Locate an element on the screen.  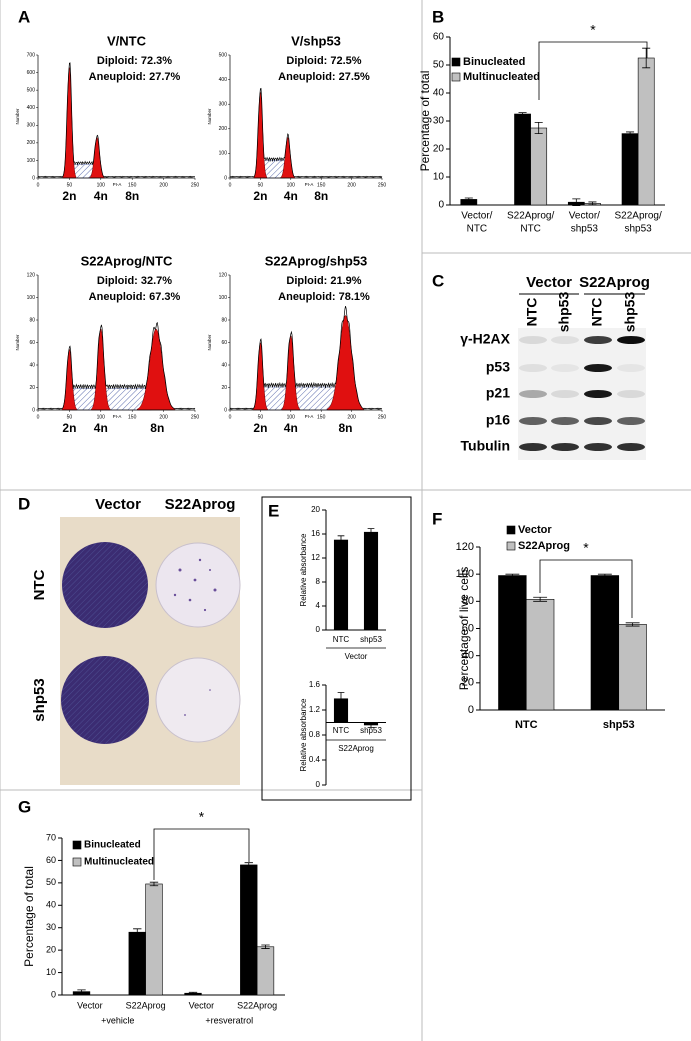
histogram-outline is located at coordinates (306, 133).